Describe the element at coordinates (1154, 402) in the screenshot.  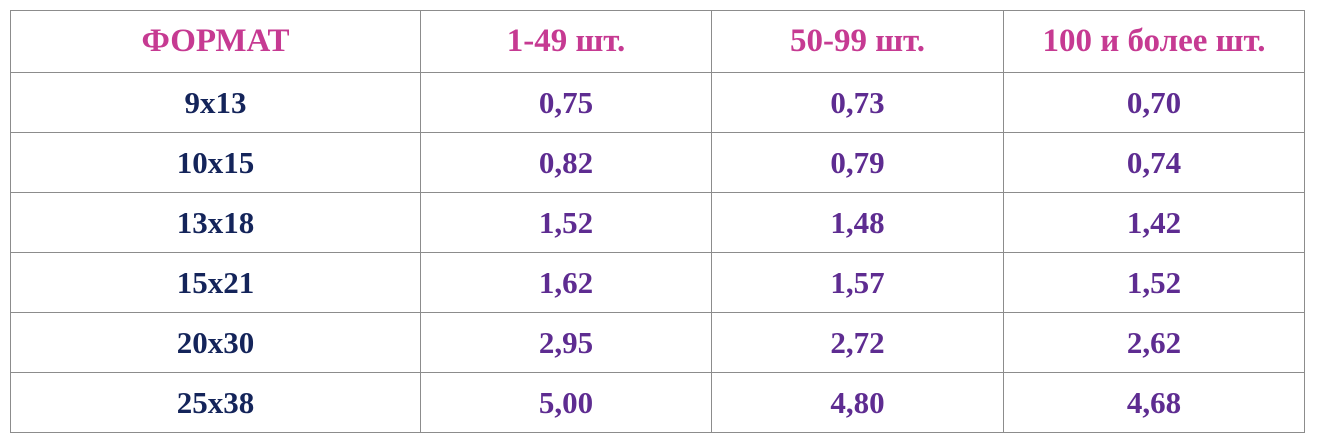
I see `price-cell: 4,68` at that location.